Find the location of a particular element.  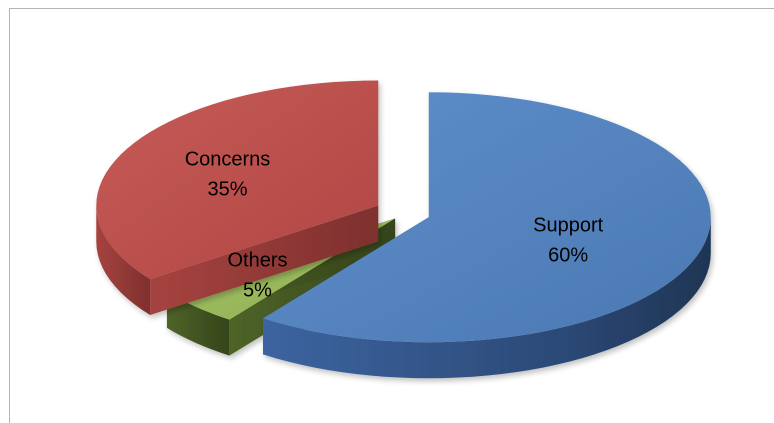

data-label-support-value: 60% is located at coordinates (568, 255).